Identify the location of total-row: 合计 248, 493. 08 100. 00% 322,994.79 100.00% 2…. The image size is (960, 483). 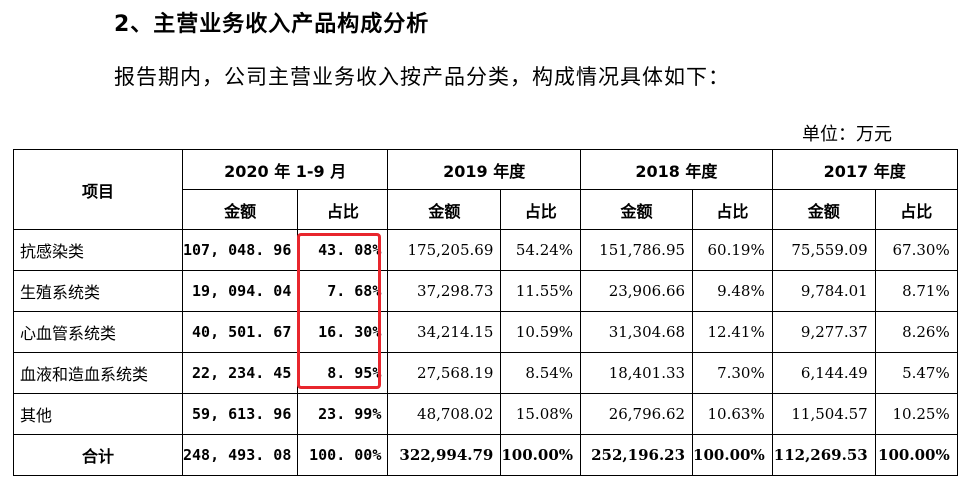
(485, 455).